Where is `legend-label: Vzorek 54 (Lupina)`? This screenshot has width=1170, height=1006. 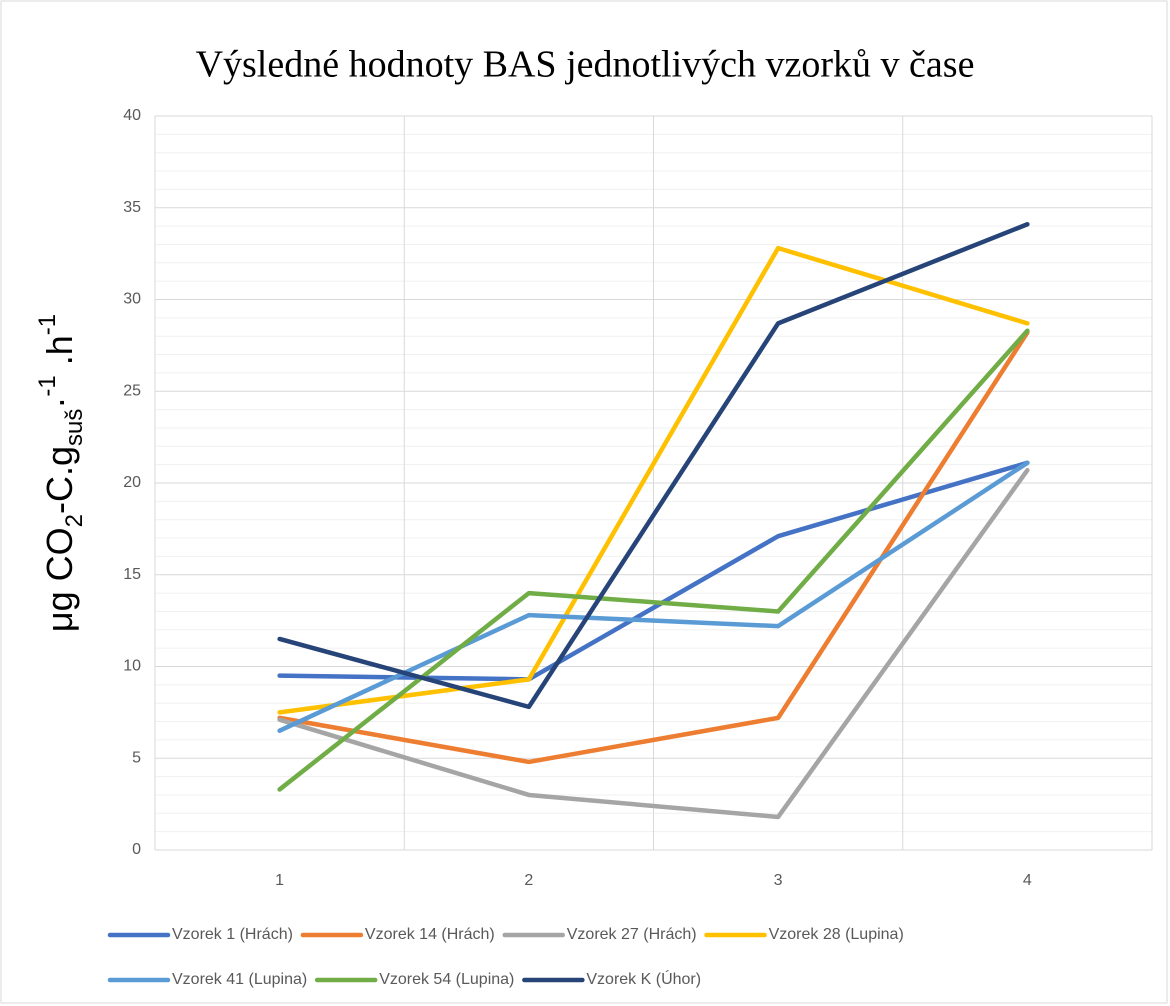
legend-label: Vzorek 54 (Lupina) is located at coordinates (446, 979).